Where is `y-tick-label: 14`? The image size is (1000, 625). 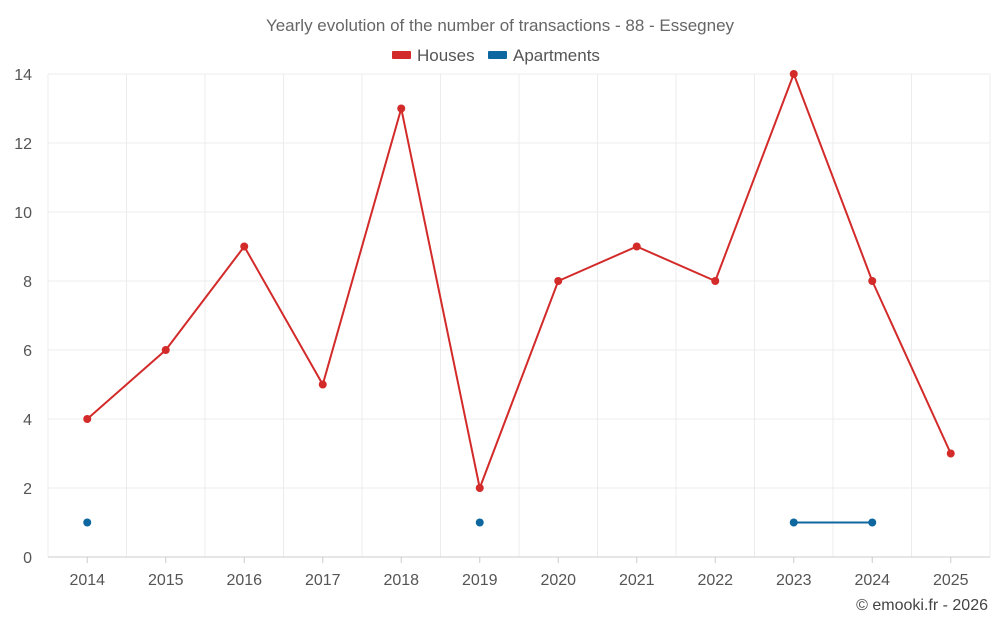 y-tick-label: 14 is located at coordinates (23, 75).